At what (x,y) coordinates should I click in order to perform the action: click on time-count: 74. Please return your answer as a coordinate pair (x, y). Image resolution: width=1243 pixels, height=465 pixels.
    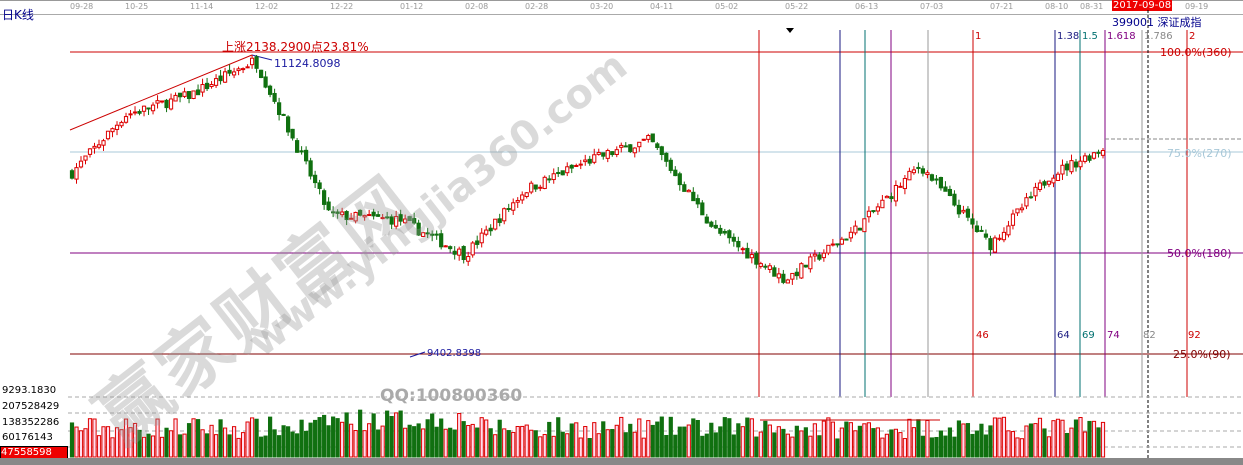
    Looking at the image, I should click on (1113, 335).